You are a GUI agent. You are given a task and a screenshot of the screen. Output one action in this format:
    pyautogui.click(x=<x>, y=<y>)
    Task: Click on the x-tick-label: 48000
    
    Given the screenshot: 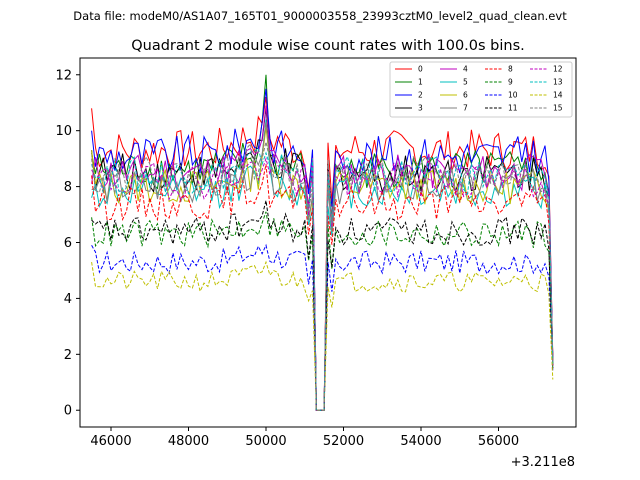 What is the action you would take?
    pyautogui.click(x=188, y=441)
    